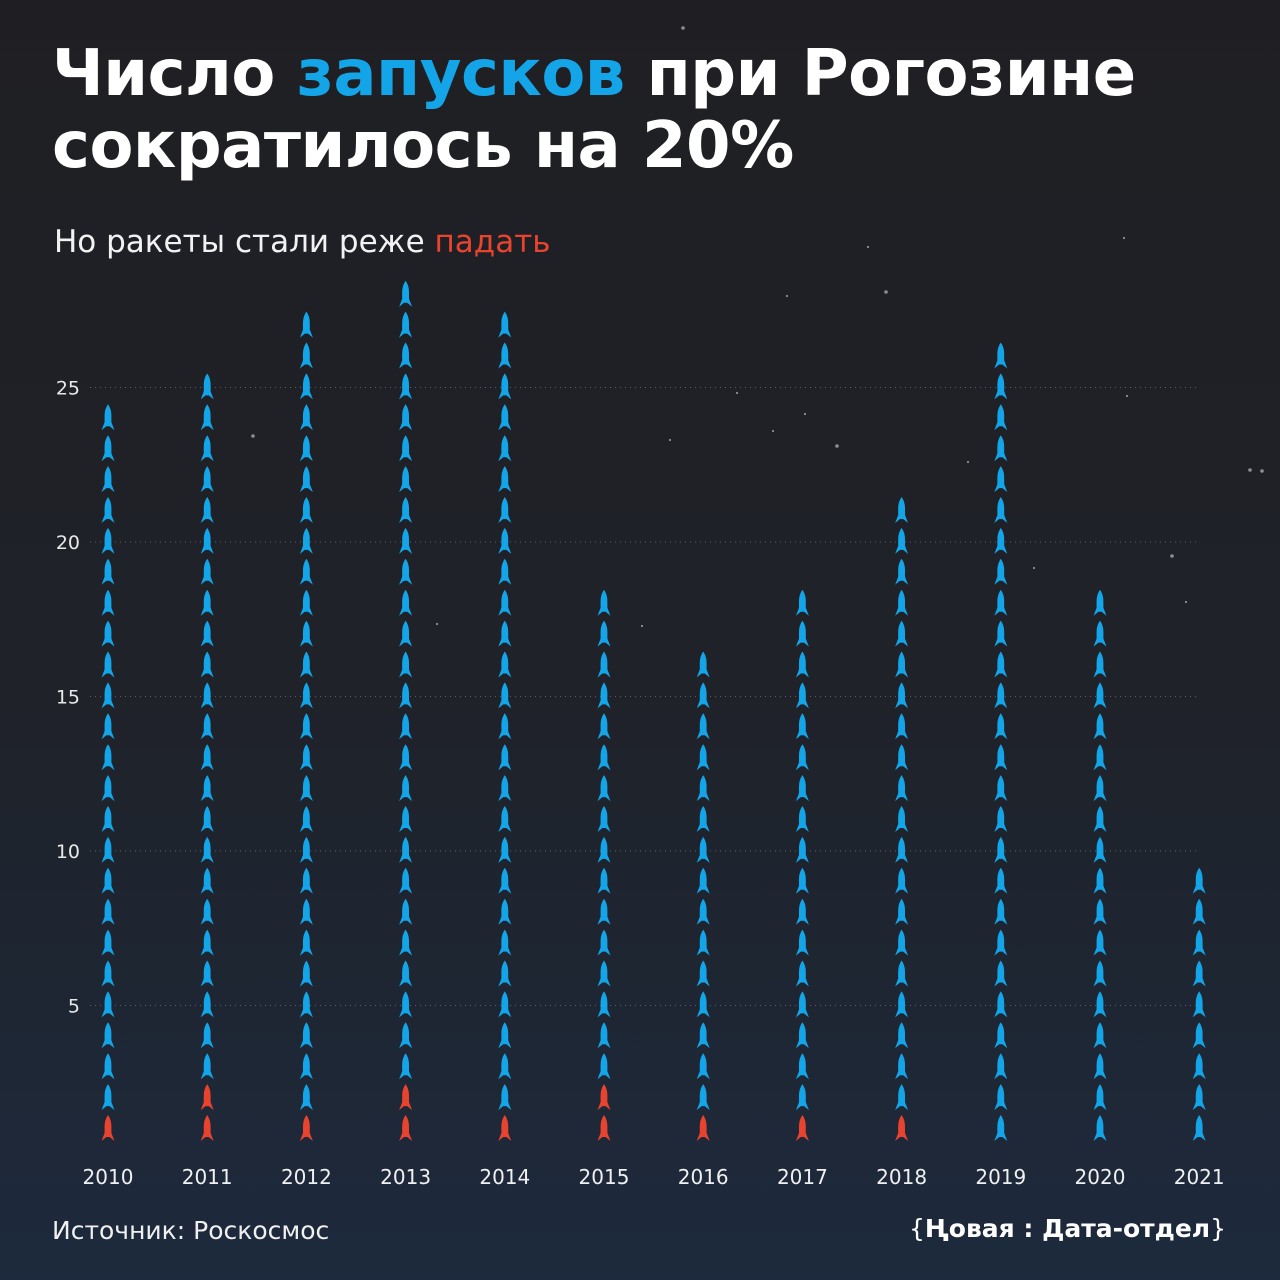 The height and width of the screenshot is (1280, 1280). Describe the element at coordinates (68, 698) in the screenshot. I see `y-axis-ticks: 5 10 15 20 25` at that location.